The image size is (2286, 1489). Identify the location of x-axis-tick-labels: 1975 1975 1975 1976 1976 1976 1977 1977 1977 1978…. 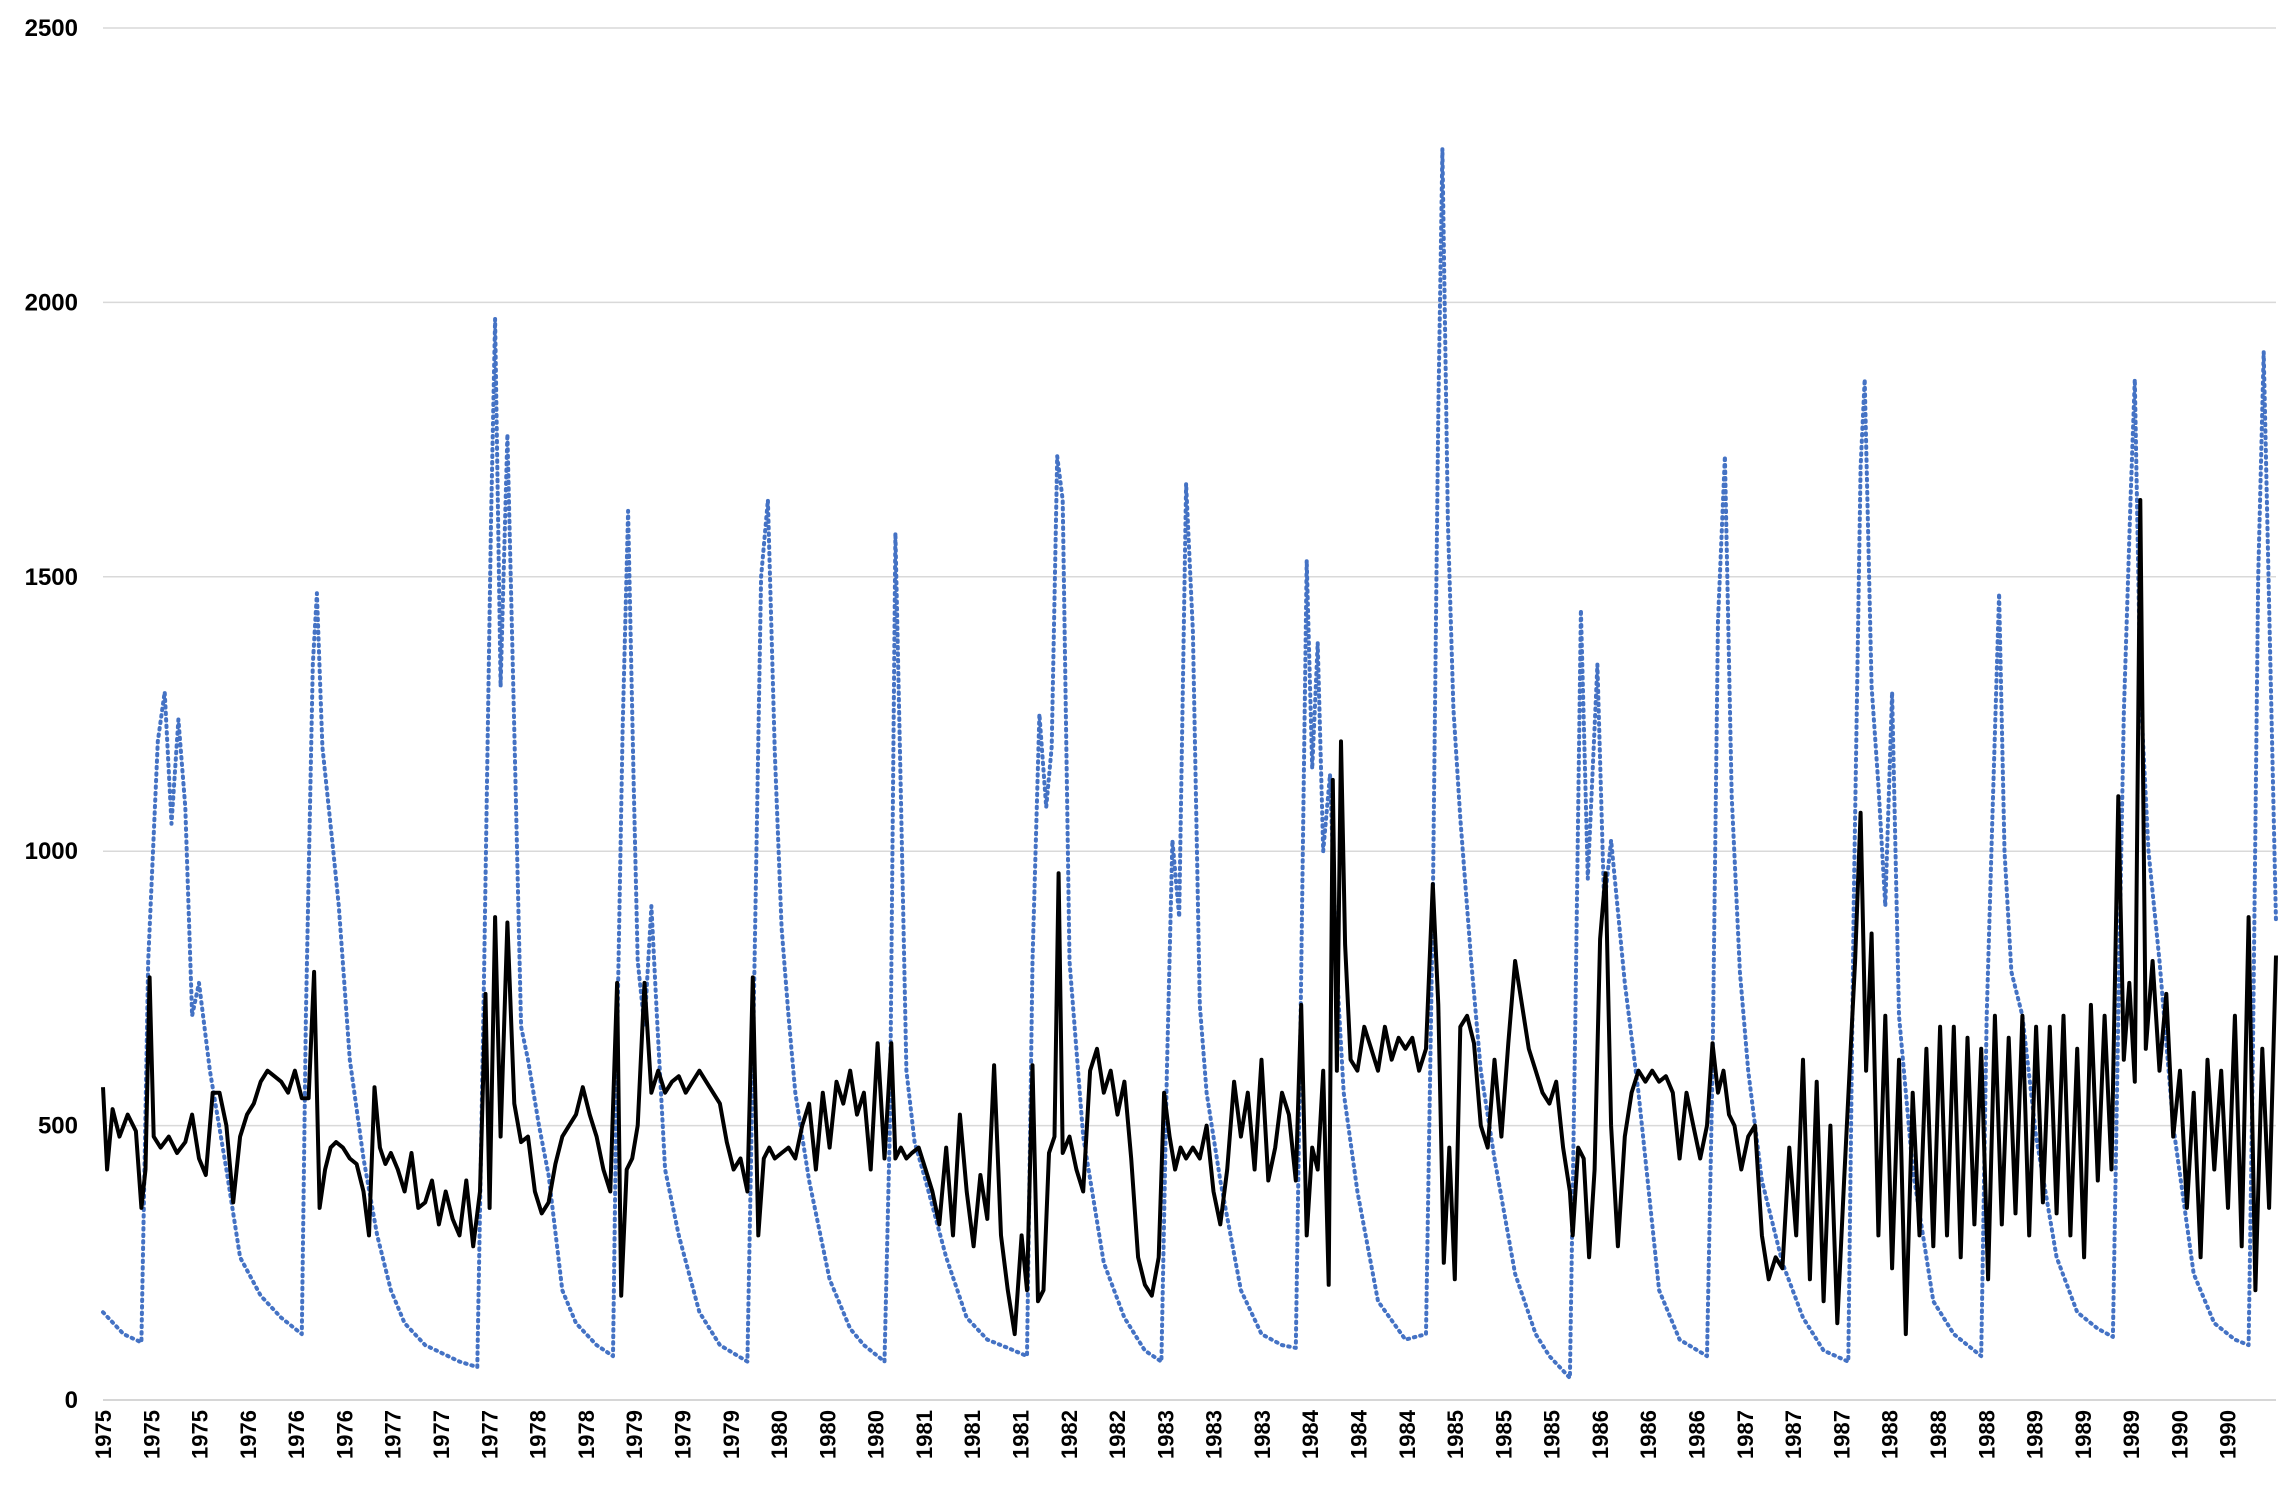
(1166, 1434).